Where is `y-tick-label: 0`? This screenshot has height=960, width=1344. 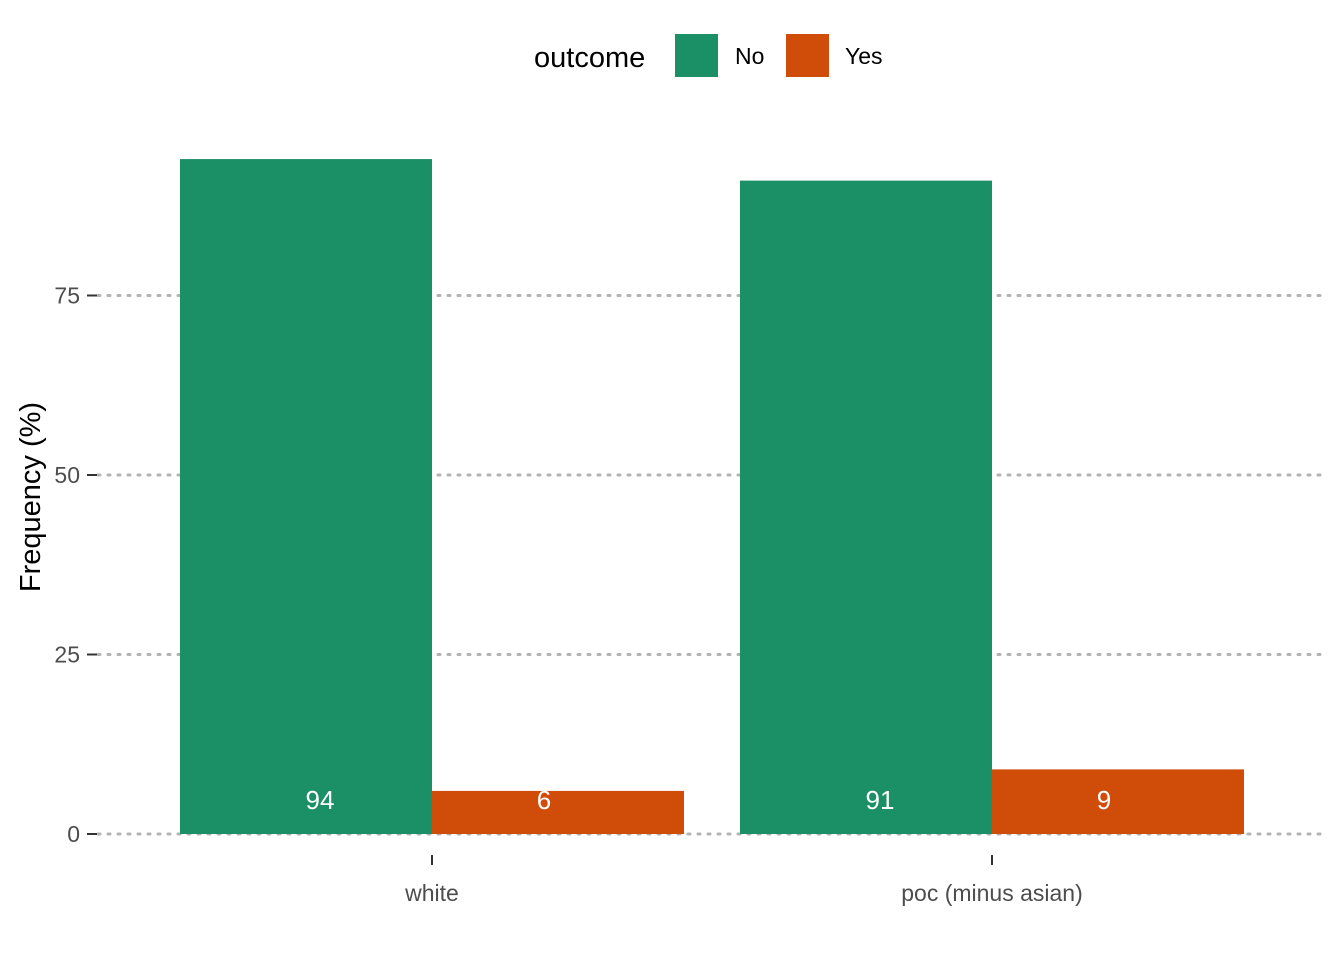 y-tick-label: 0 is located at coordinates (73, 834).